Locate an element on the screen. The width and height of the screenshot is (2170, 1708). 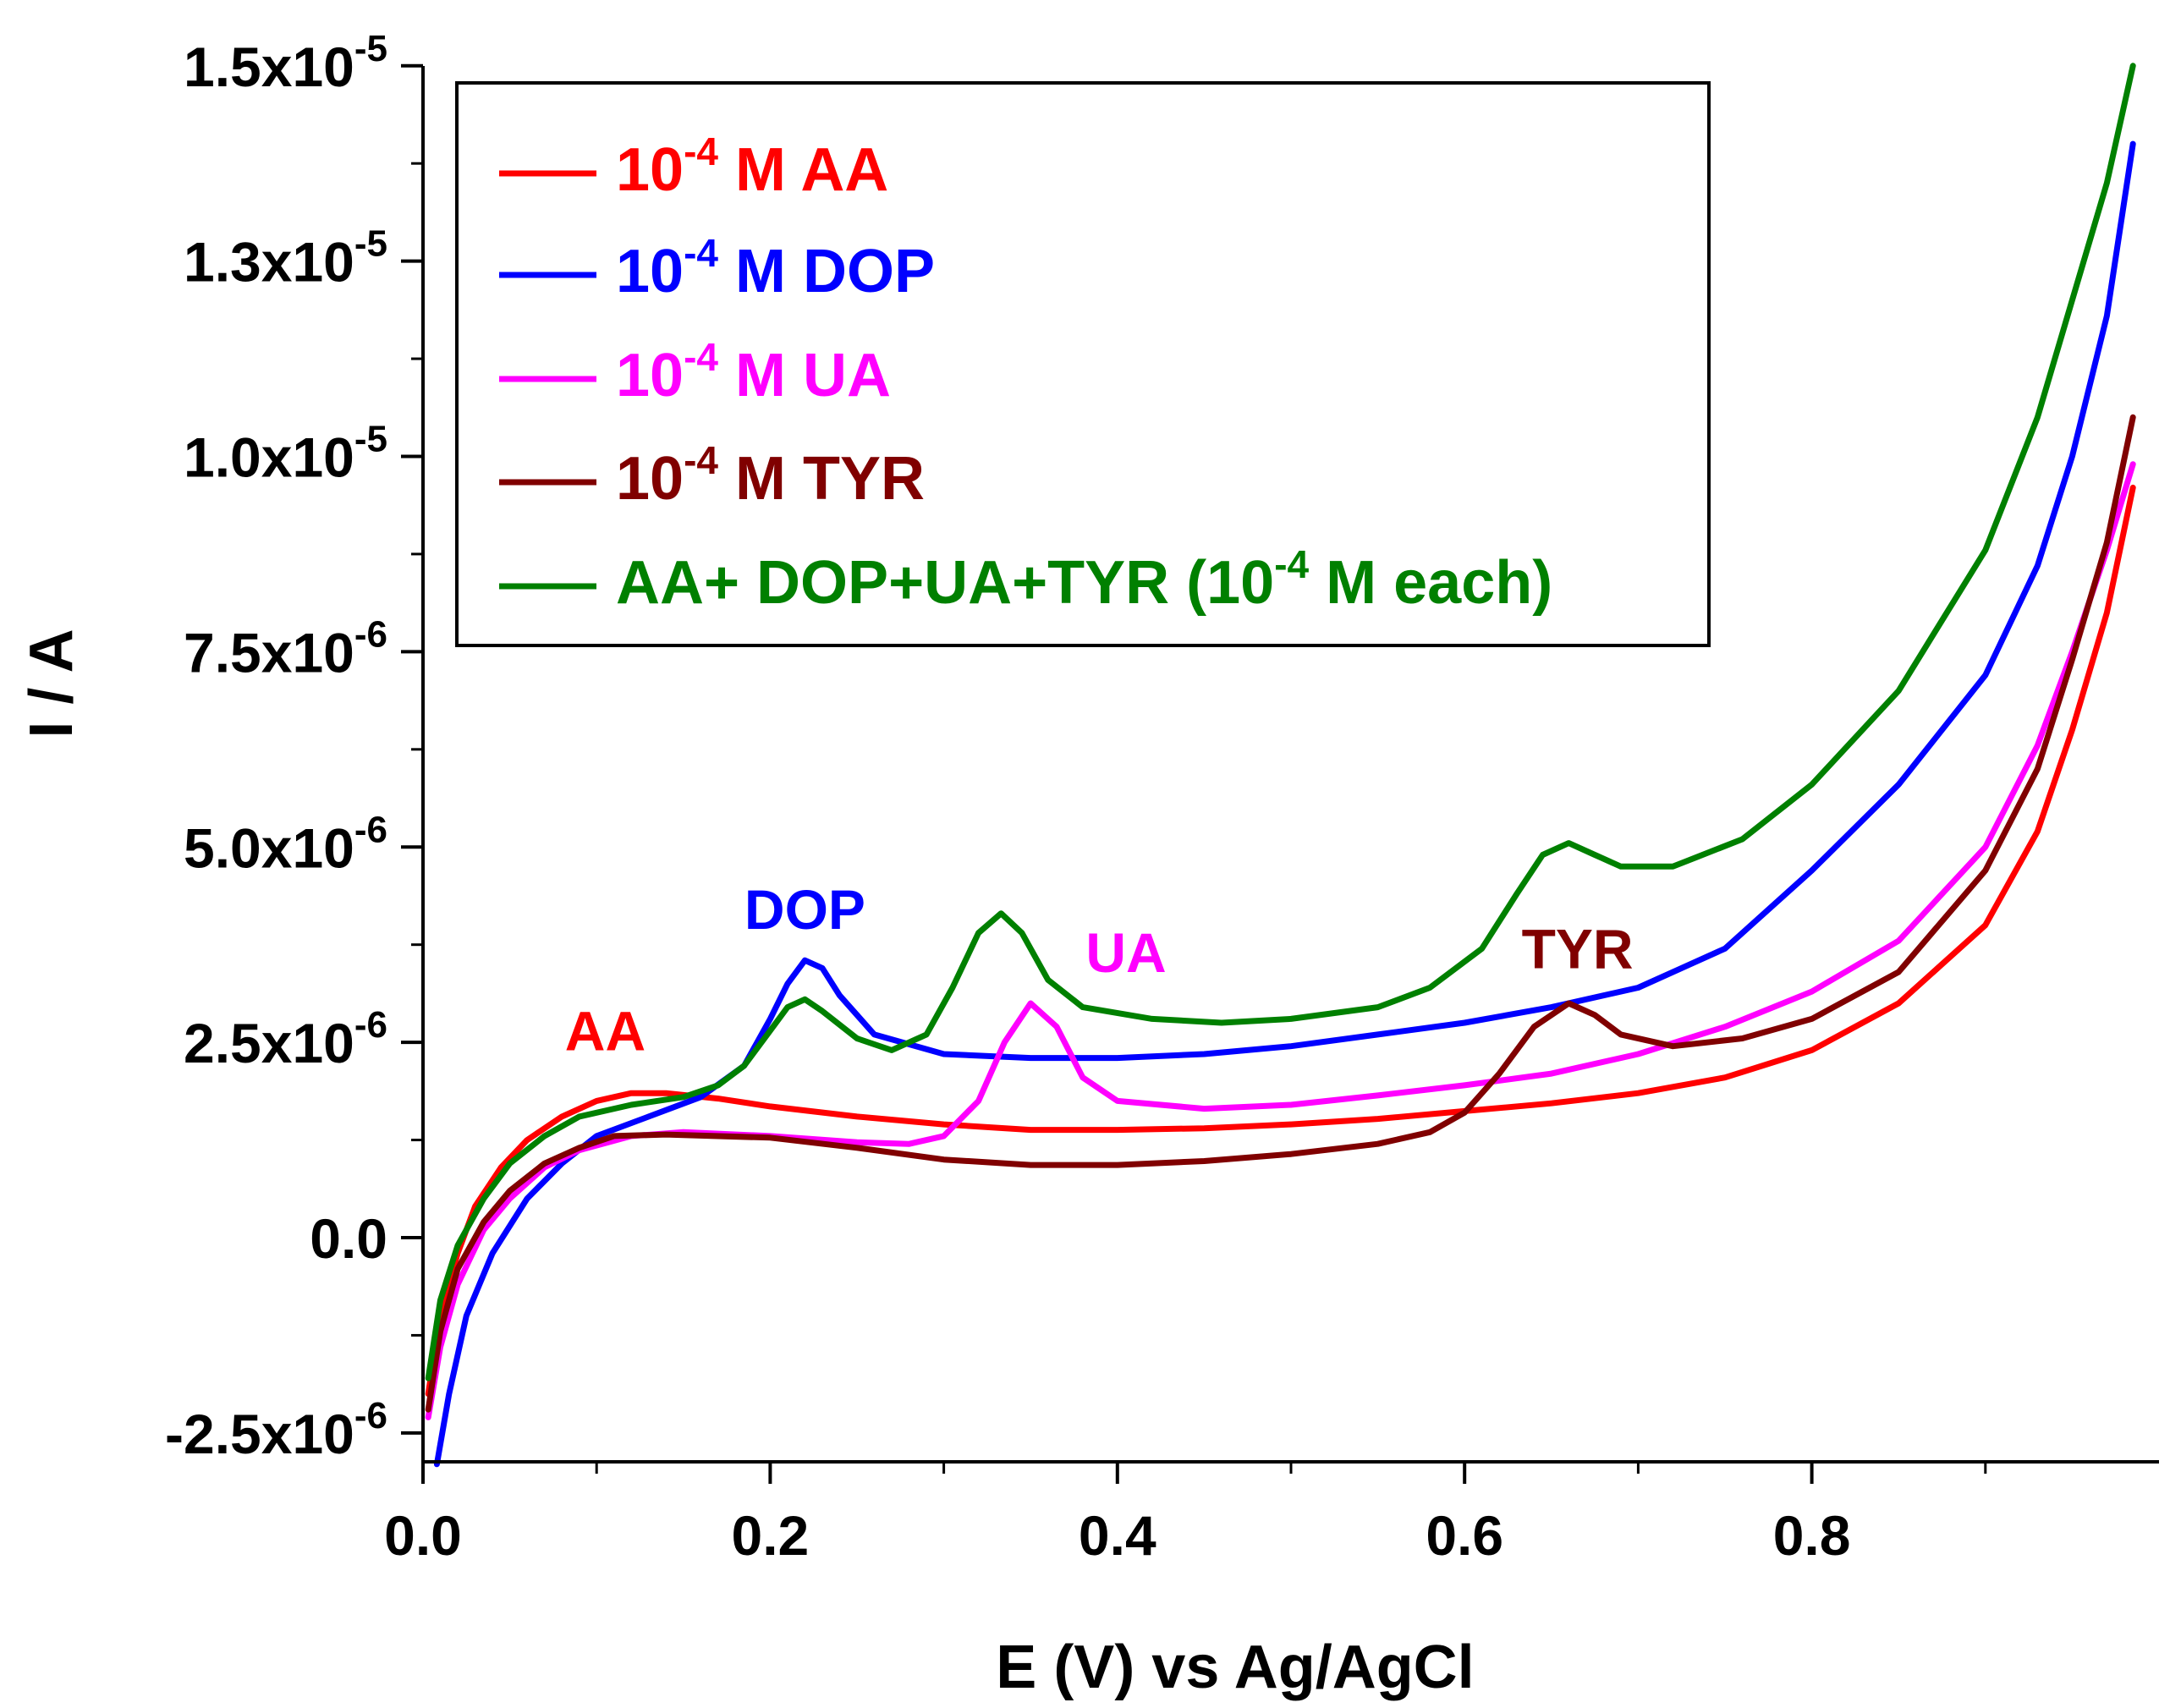
y-tick-label-1: 1.3x10⁻⁵ is located at coordinates (285, 258).